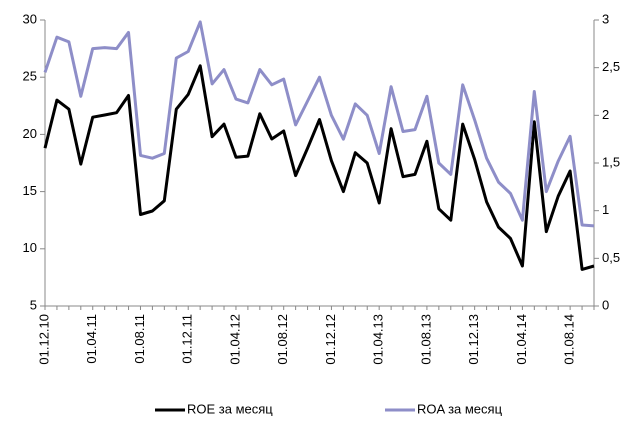 The width and height of the screenshot is (639, 421). Describe the element at coordinates (230, 408) in the screenshot. I see `legend-label: ROE за месяц` at that location.